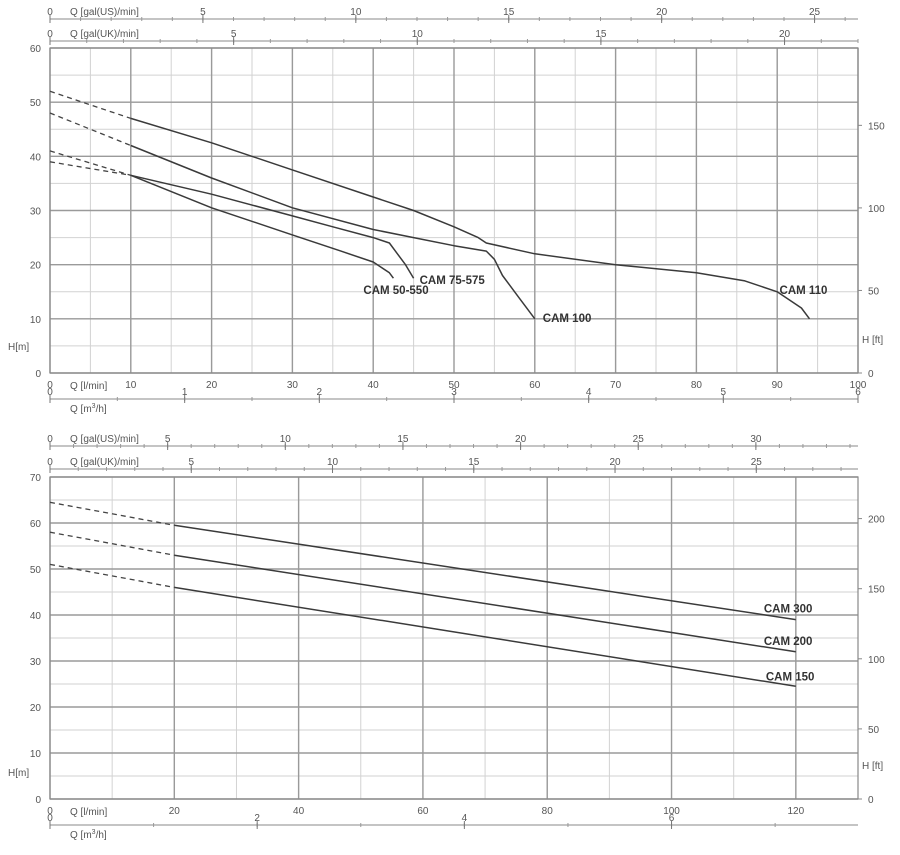 The width and height of the screenshot is (900, 855). I want to click on chart1-x-axis-label-bg, so click(95, 385).